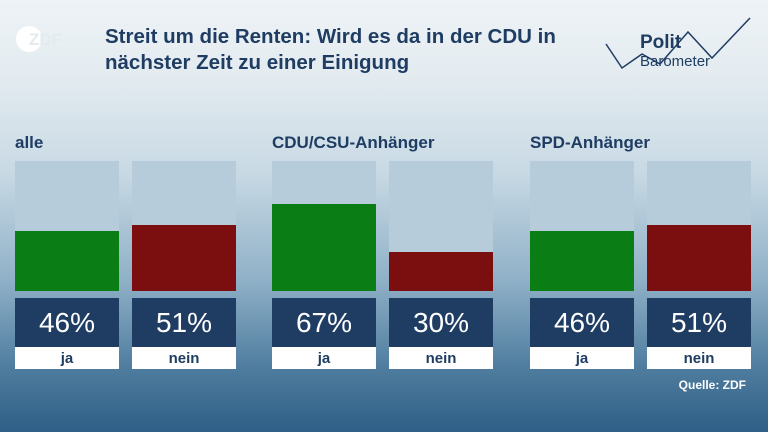  Describe the element at coordinates (712, 385) in the screenshot. I see `source-label: Quelle: ZDF` at that location.